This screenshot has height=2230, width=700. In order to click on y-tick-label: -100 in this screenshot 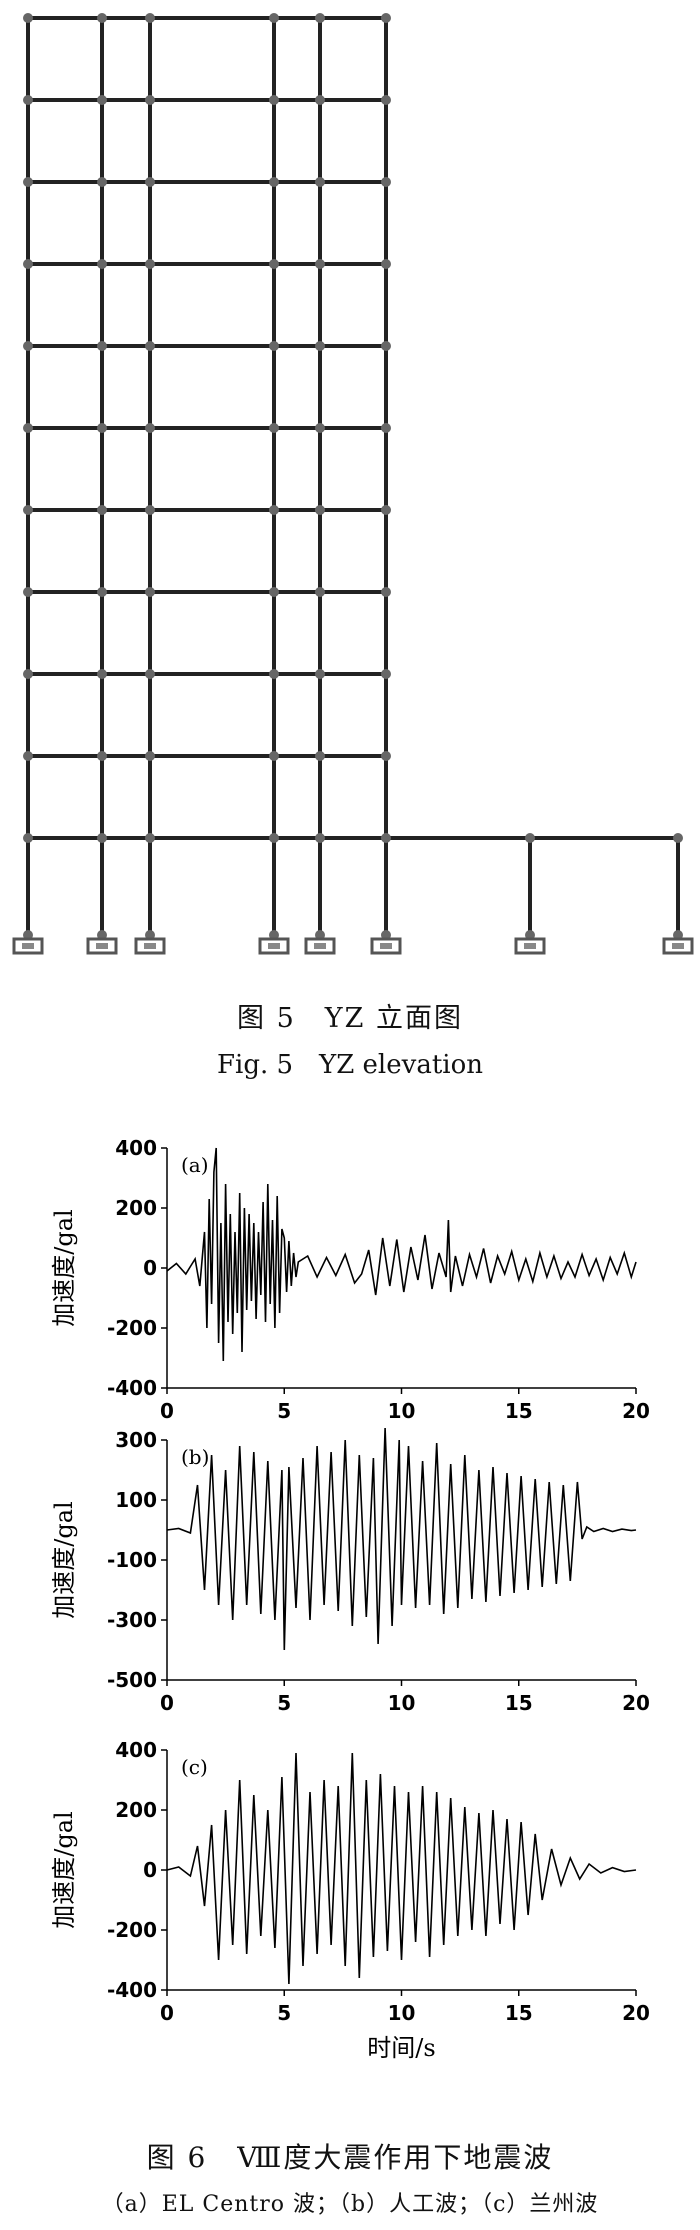, I will do `click(132, 1560)`.